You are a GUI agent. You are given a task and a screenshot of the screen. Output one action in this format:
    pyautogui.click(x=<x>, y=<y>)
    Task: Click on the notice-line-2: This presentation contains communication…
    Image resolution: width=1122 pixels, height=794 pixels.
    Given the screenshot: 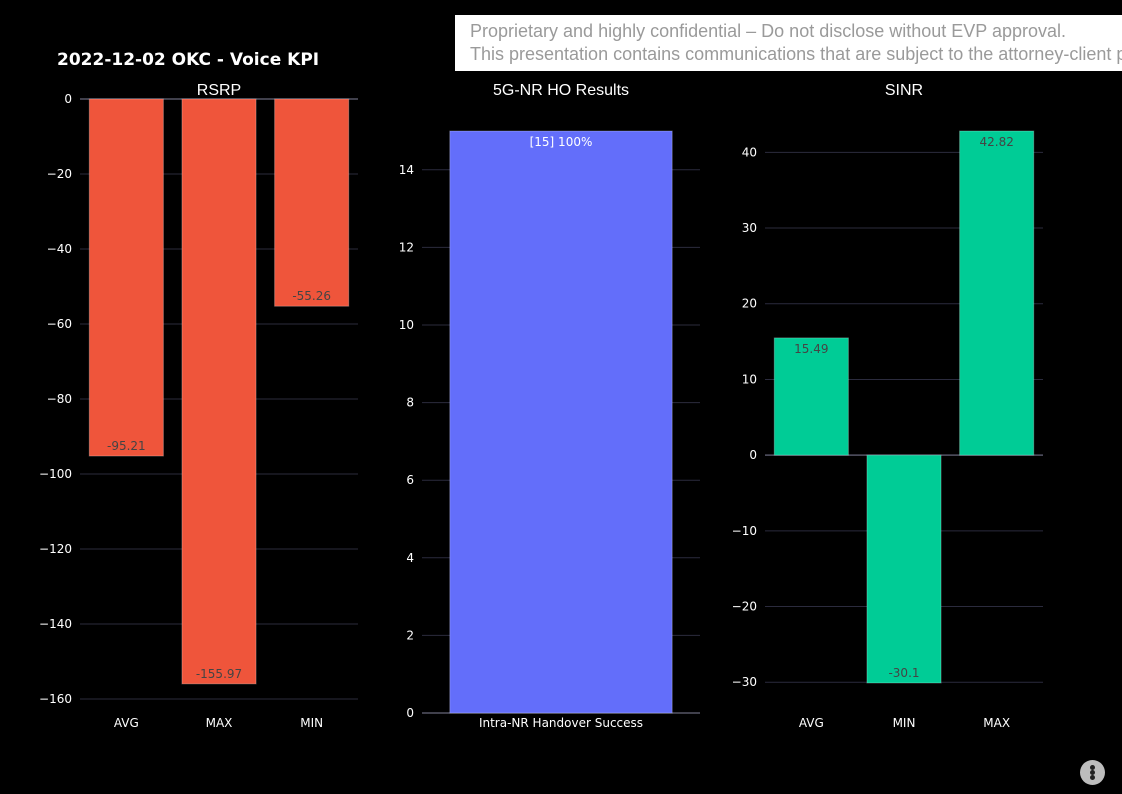 What is the action you would take?
    pyautogui.click(x=796, y=54)
    